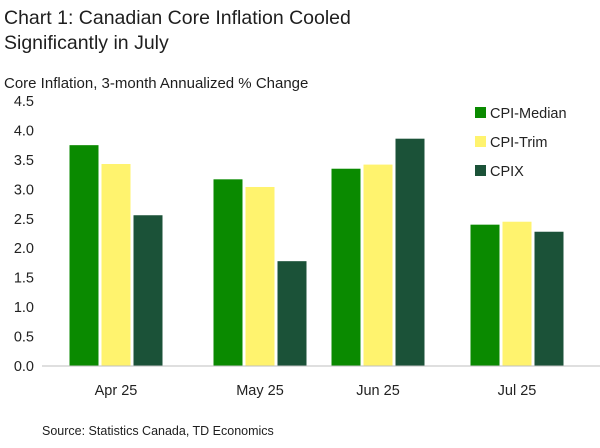  Describe the element at coordinates (116, 391) in the screenshot. I see `x-tick-label: Apr 25` at that location.